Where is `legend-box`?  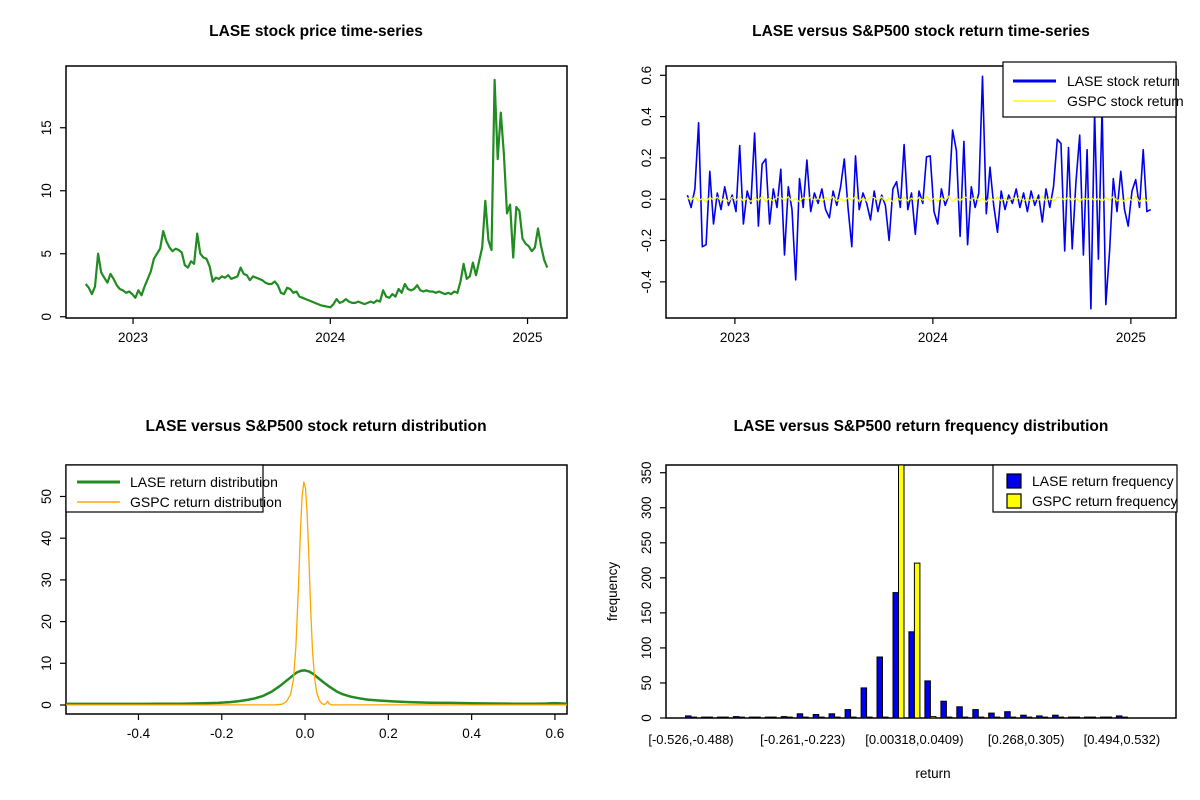 legend-box is located at coordinates (164, 488).